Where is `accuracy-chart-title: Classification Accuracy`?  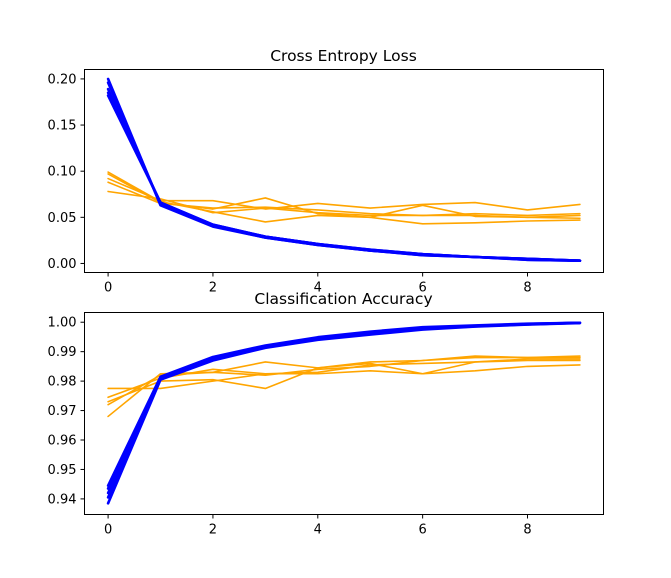
accuracy-chart-title: Classification Accuracy is located at coordinates (343, 299).